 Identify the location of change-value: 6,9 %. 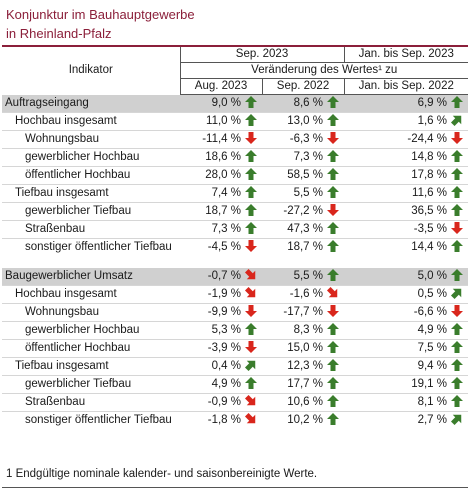
(432, 103).